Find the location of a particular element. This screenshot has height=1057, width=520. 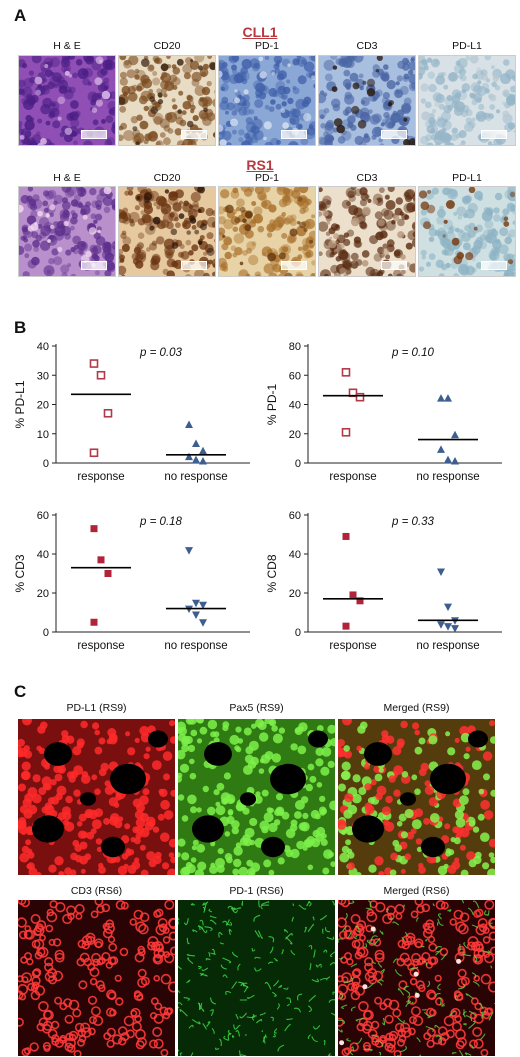

y-tick-label: 10 is located at coordinates (43, 435).